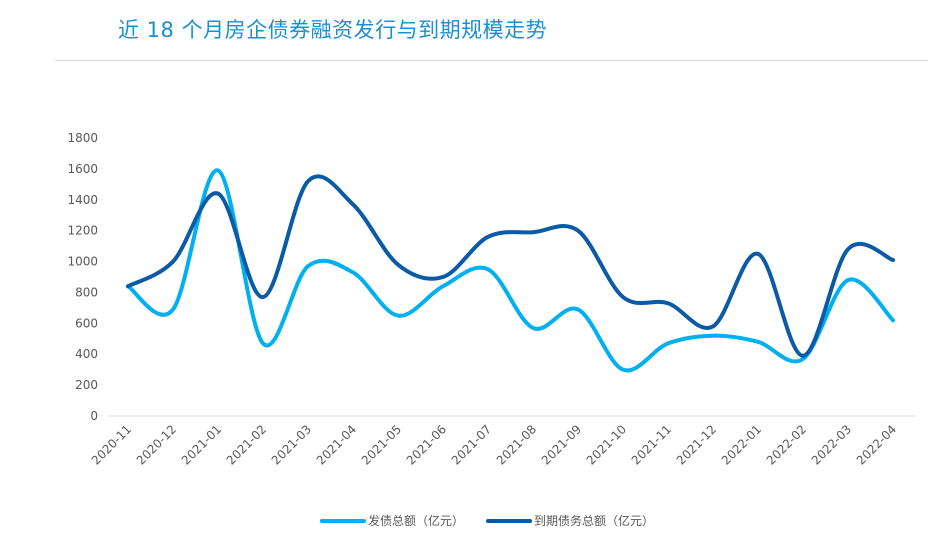 Image resolution: width=928 pixels, height=536 pixels. I want to click on y-tick-label: 400, so click(86, 354).